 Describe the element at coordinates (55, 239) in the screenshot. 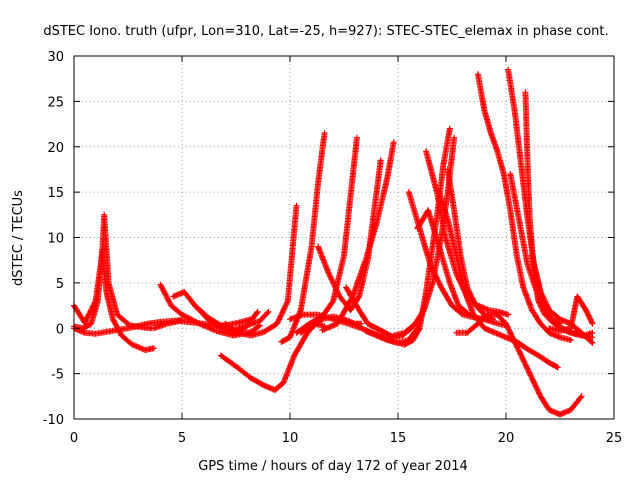

I see `y-tick-label: 10` at that location.